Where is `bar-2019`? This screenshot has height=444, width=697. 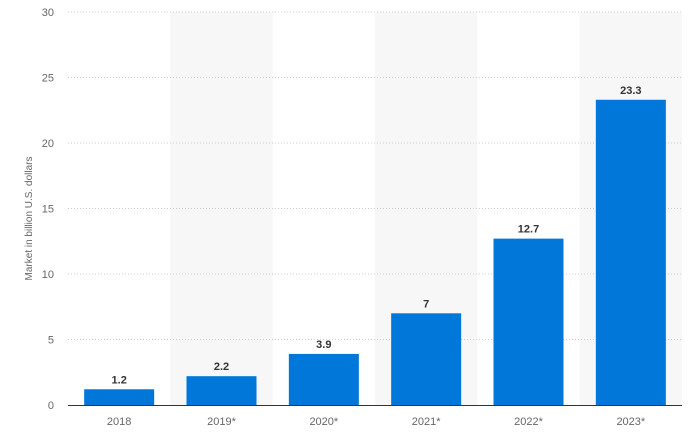
bar-2019 is located at coordinates (221, 390).